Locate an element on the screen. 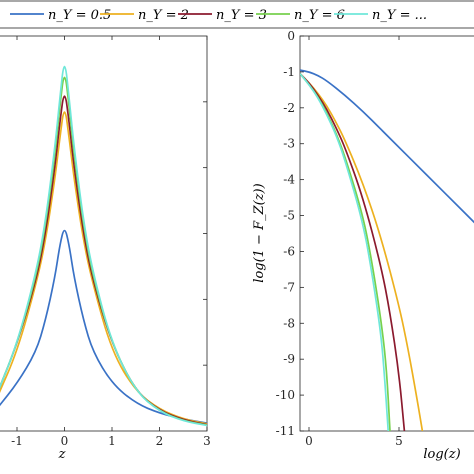 The width and height of the screenshot is (474, 474). right-y-tick-label: -10 is located at coordinates (285, 395).